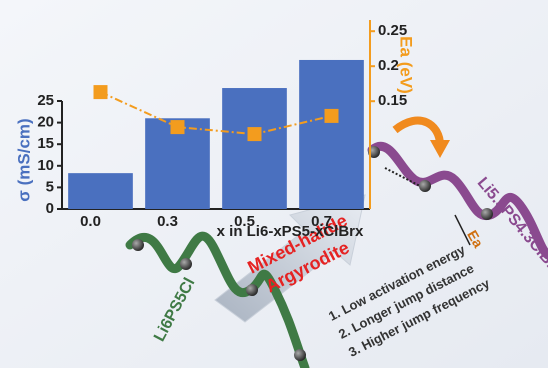  What do you see at coordinates (50, 186) in the screenshot?
I see `y-tick-label: 5` at bounding box center [50, 186].